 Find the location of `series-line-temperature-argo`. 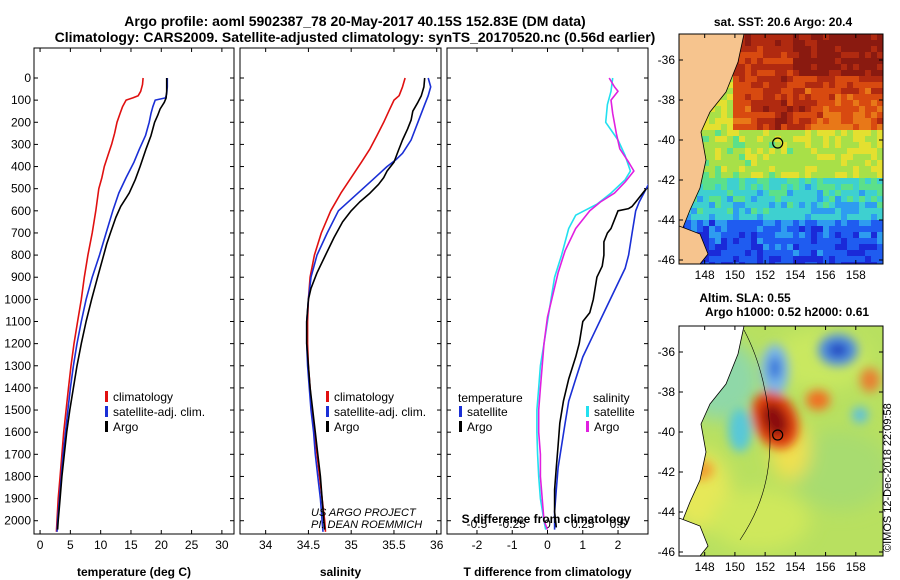

series-line-temperature-argo is located at coordinates (600, 358).